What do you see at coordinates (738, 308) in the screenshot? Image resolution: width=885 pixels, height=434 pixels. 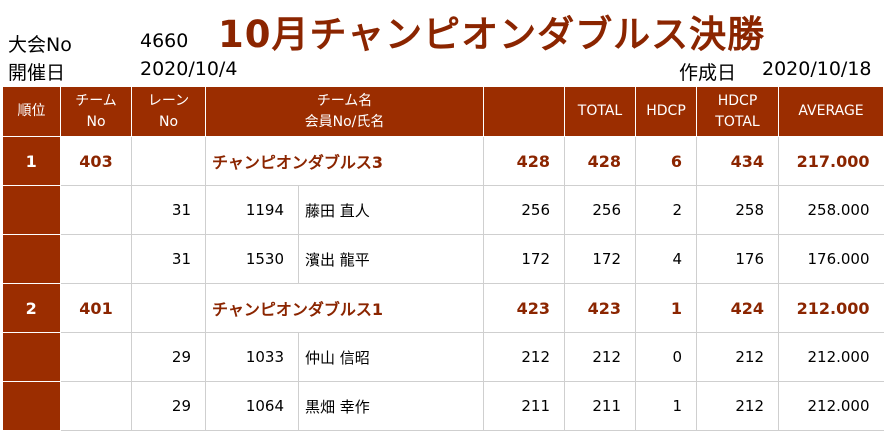 I see `hdcp-total-cell: 424` at bounding box center [738, 308].